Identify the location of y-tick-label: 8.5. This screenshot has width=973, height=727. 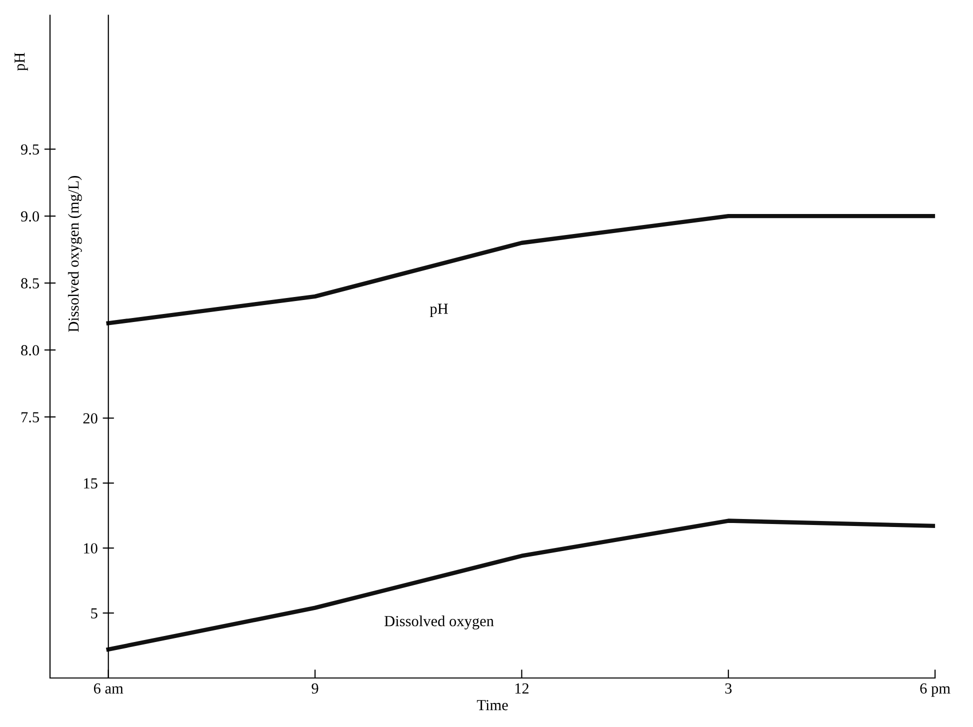
(30, 283).